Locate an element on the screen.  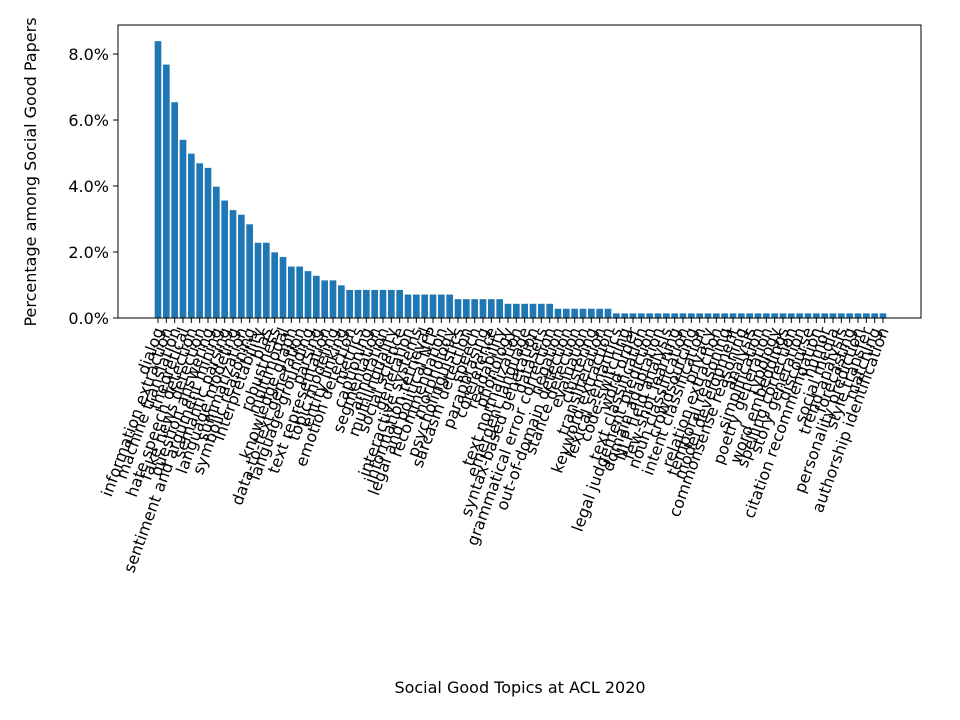
y-tick-label: 4.0% is located at coordinates (88, 186).